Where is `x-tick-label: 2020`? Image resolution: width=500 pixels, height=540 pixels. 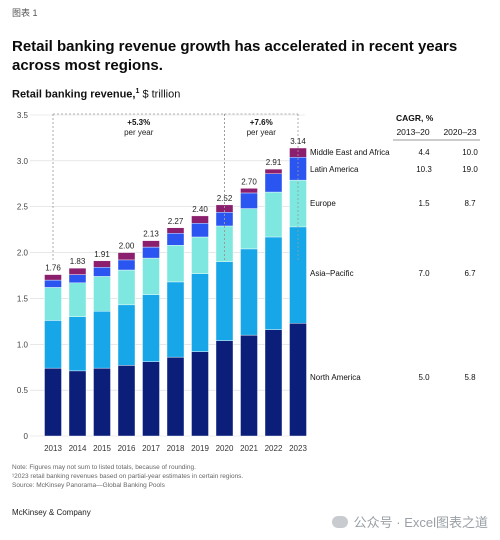 x-tick-label: 2020 is located at coordinates (225, 448).